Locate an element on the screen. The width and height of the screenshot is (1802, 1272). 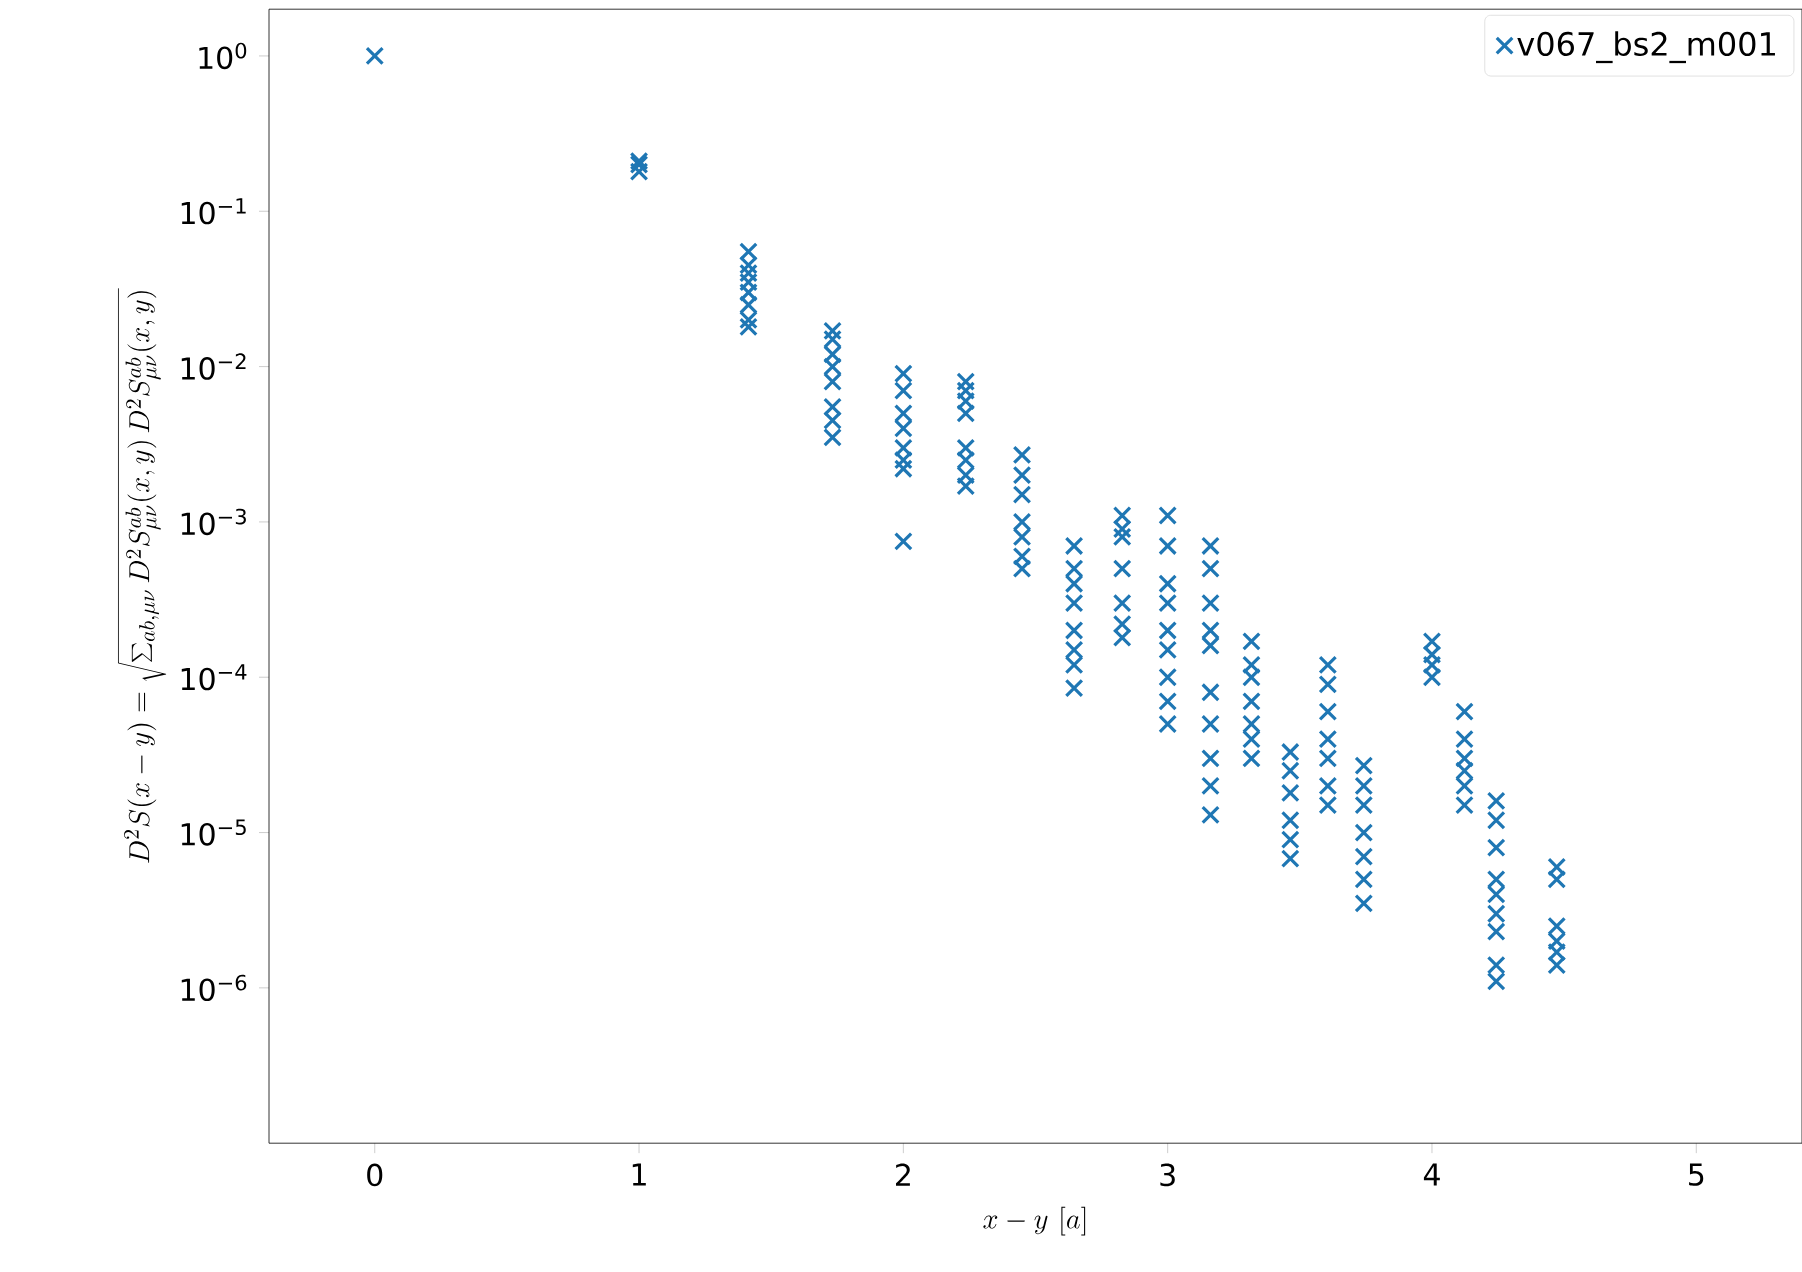
y-tick-label: 10$^{−4}$ is located at coordinates (214, 677).